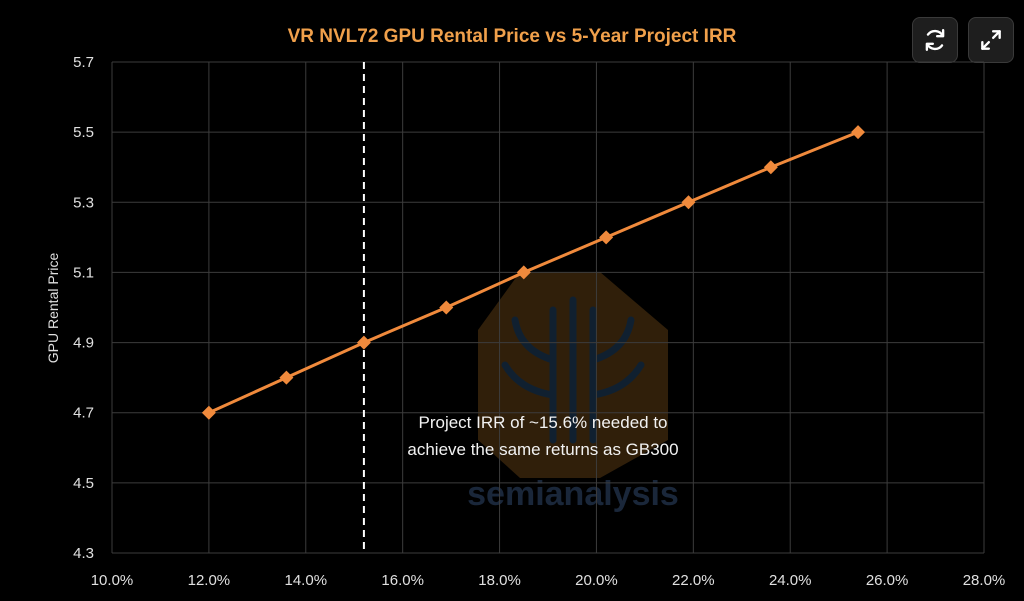  What do you see at coordinates (790, 580) in the screenshot?
I see `x-tick-label: 24.0%` at bounding box center [790, 580].